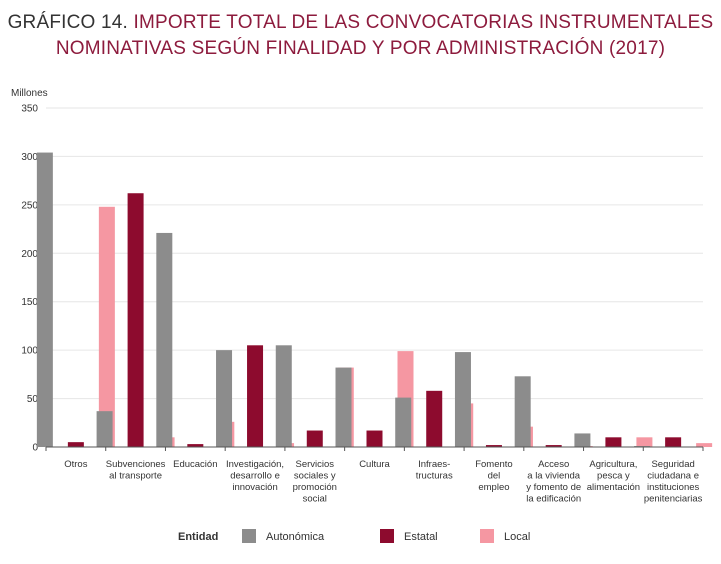 The image size is (721, 564). I want to click on x-category-label: Subvenciones al transporte, so click(136, 470).